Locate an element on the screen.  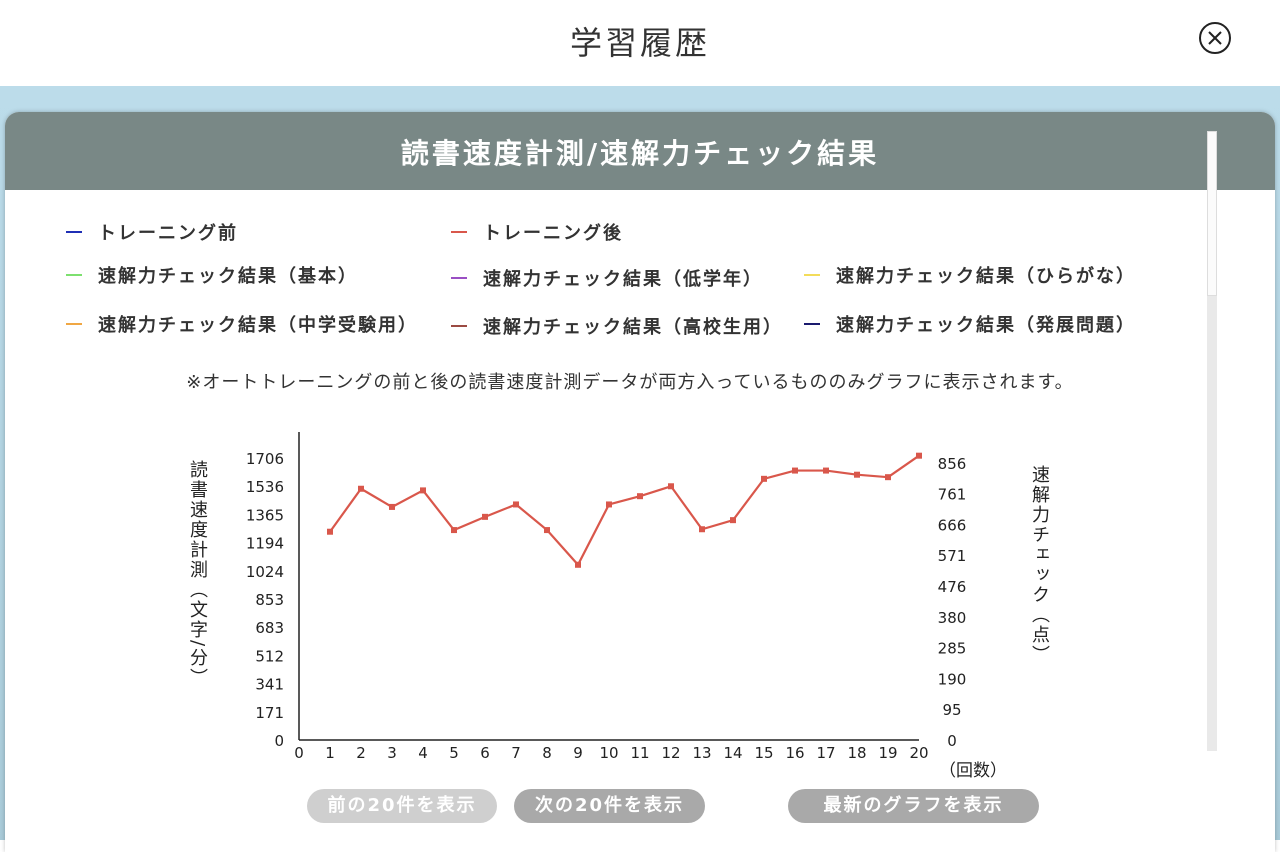
y-right-tick-label: 856 is located at coordinates (952, 464).